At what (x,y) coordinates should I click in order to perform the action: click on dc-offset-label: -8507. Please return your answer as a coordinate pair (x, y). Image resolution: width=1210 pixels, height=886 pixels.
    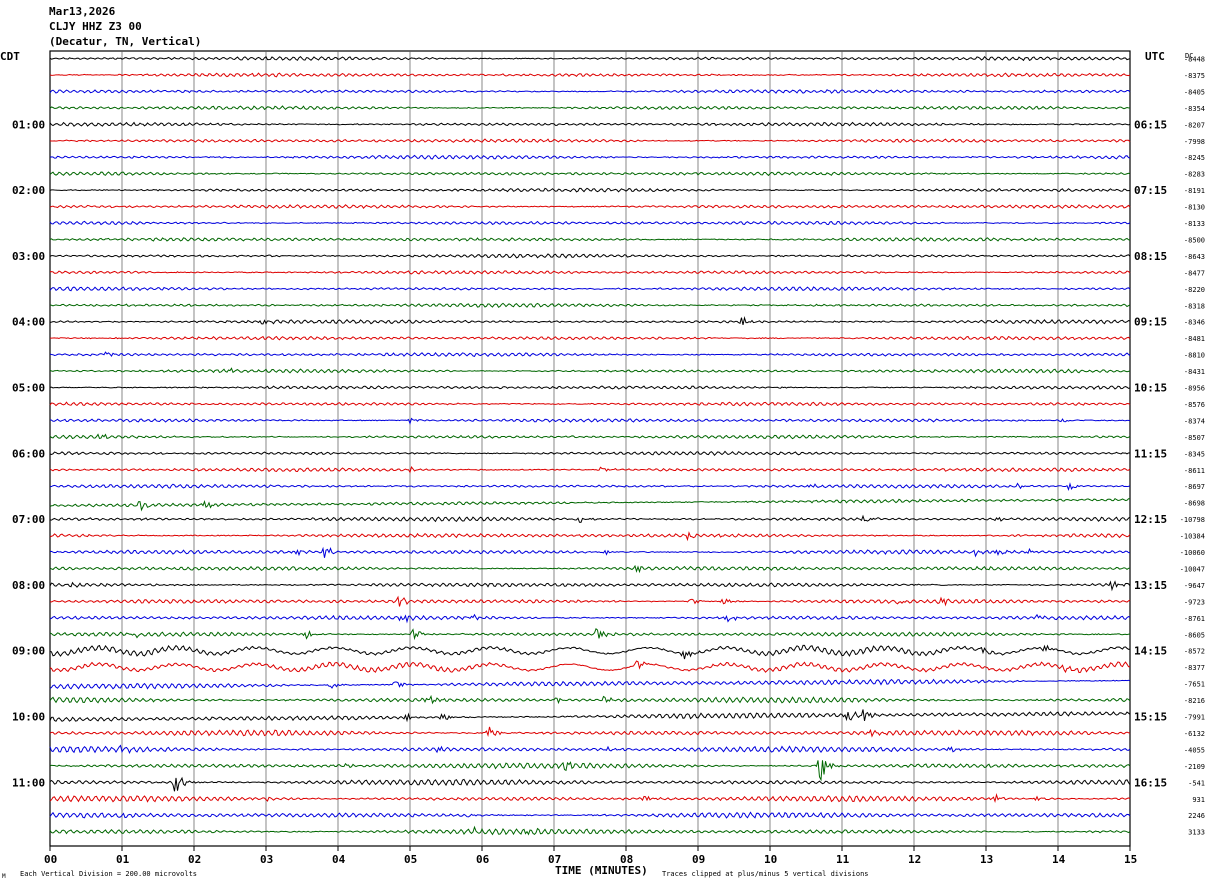
    Looking at the image, I should click on (1194, 438).